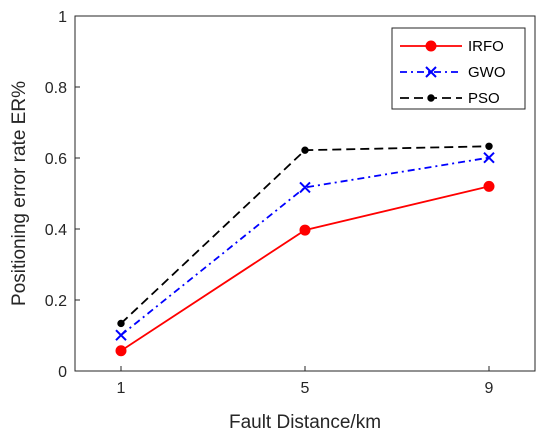  What do you see at coordinates (487, 72) in the screenshot?
I see `legend-label-gwo: GWO` at bounding box center [487, 72].